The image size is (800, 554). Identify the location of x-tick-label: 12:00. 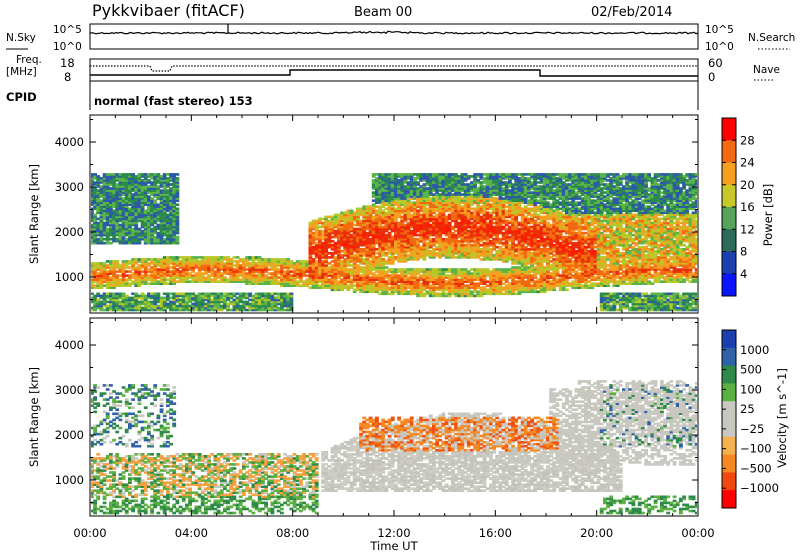
(393, 533).